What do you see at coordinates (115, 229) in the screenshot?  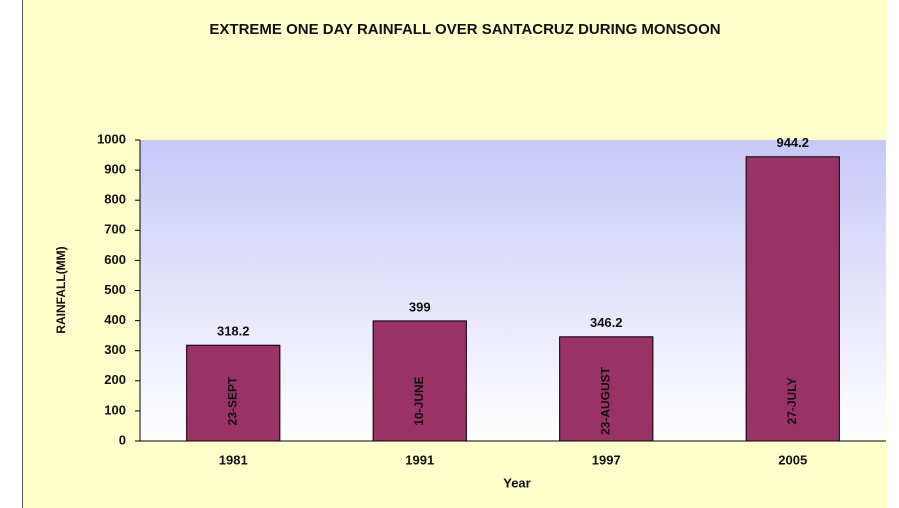 I see `y-tick-label: 700` at bounding box center [115, 229].